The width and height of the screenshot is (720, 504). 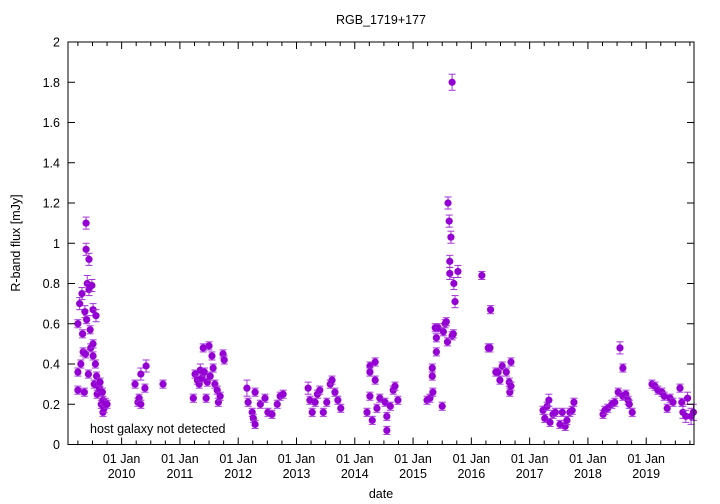 What do you see at coordinates (179, 474) in the screenshot?
I see `x-tick-label-year: 2011` at bounding box center [179, 474].